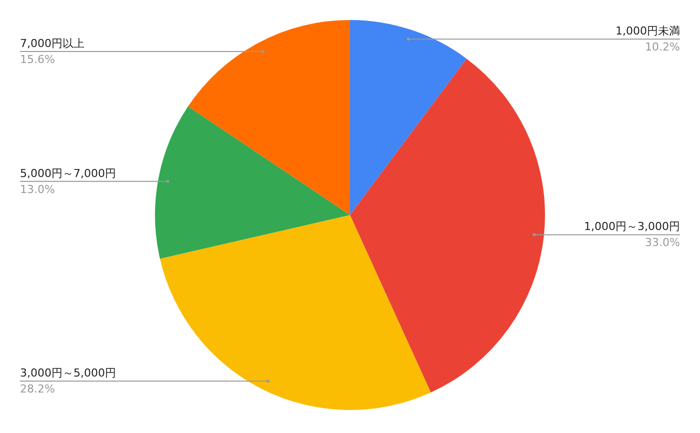 This screenshot has width=700, height=433. What do you see at coordinates (68, 373) in the screenshot?
I see `slice-label: 3,000円～5,000円` at bounding box center [68, 373].